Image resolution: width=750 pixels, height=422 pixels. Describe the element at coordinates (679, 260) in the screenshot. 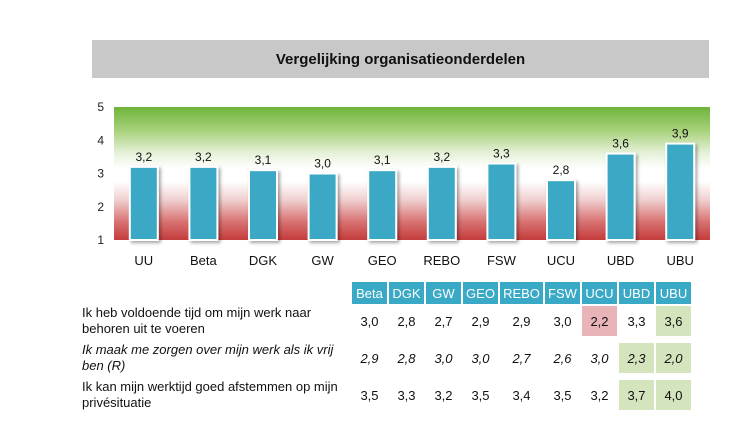

I see `x-tick-label: UBU` at that location.